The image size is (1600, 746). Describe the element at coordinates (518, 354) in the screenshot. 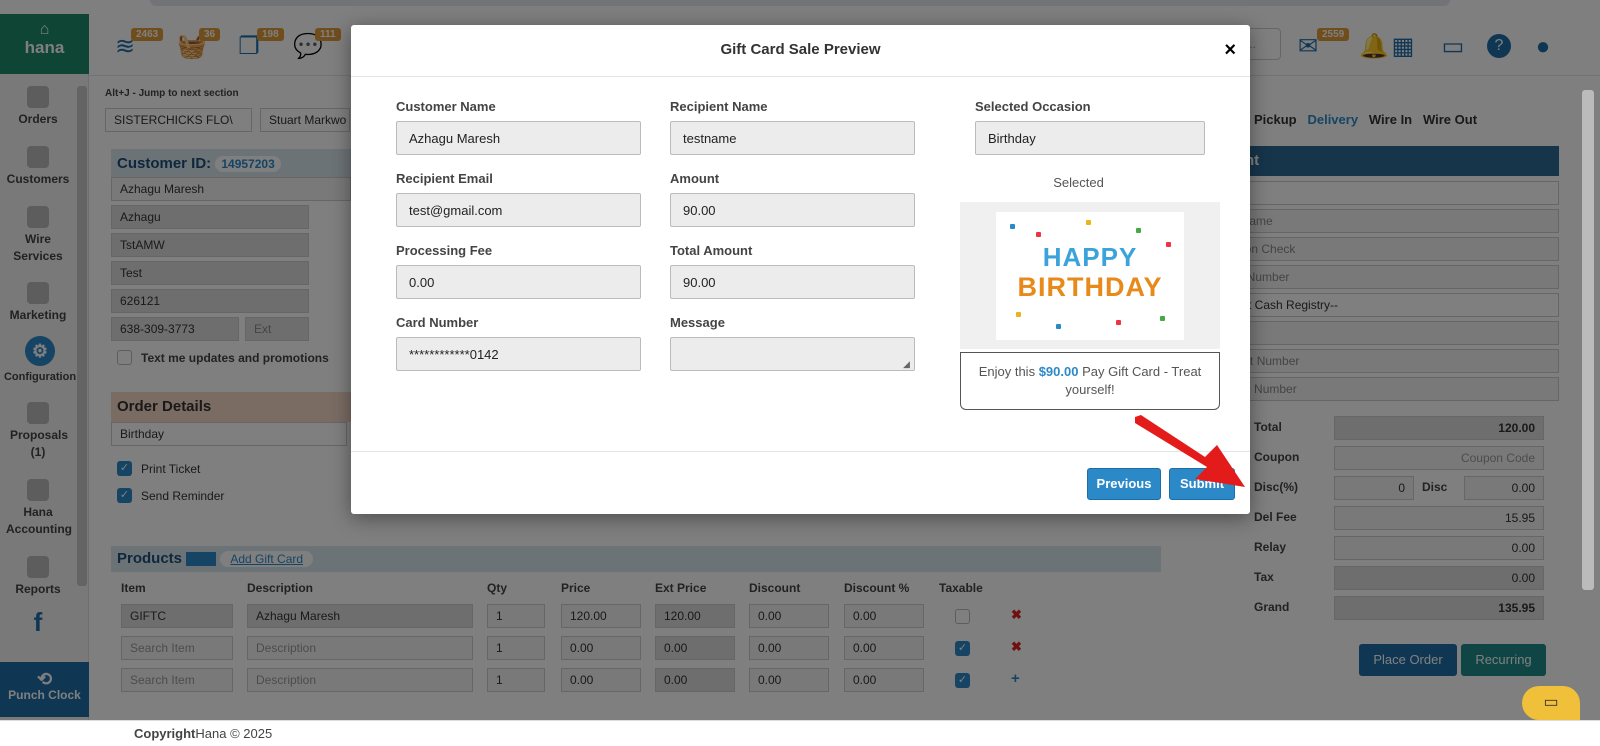

I see `card-number-field: ************0142` at that location.